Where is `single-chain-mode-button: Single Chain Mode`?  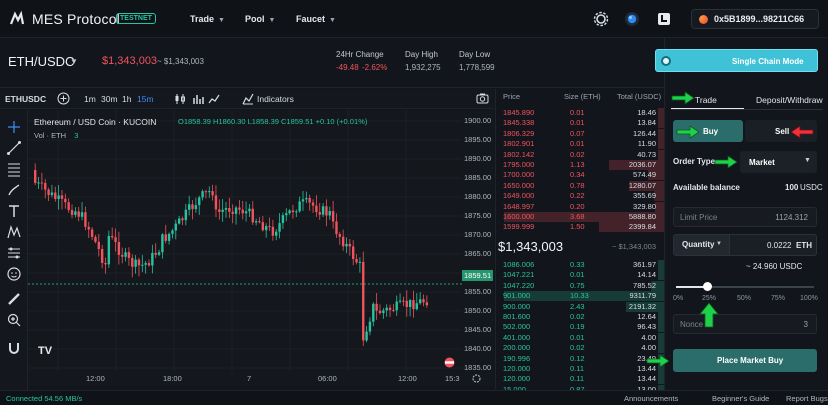 single-chain-mode-button: Single Chain Mode is located at coordinates (736, 60).